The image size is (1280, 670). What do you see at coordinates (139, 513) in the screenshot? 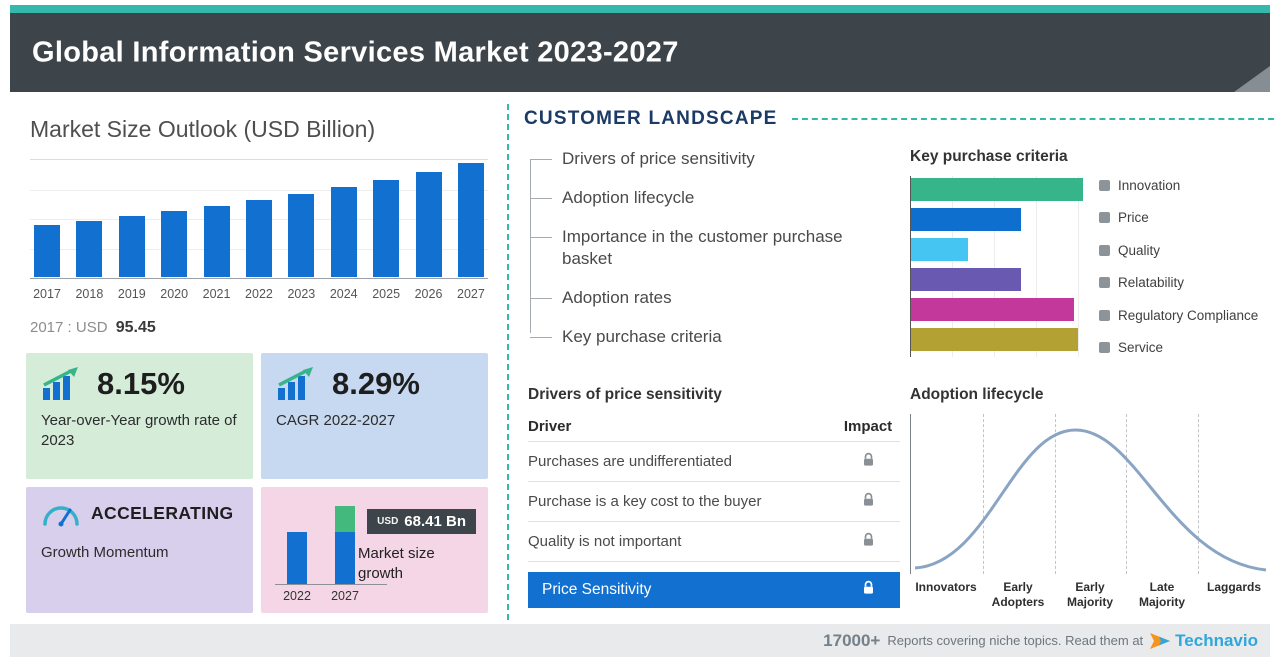
I see `momentum-row: ACCELERATING` at bounding box center [139, 513].